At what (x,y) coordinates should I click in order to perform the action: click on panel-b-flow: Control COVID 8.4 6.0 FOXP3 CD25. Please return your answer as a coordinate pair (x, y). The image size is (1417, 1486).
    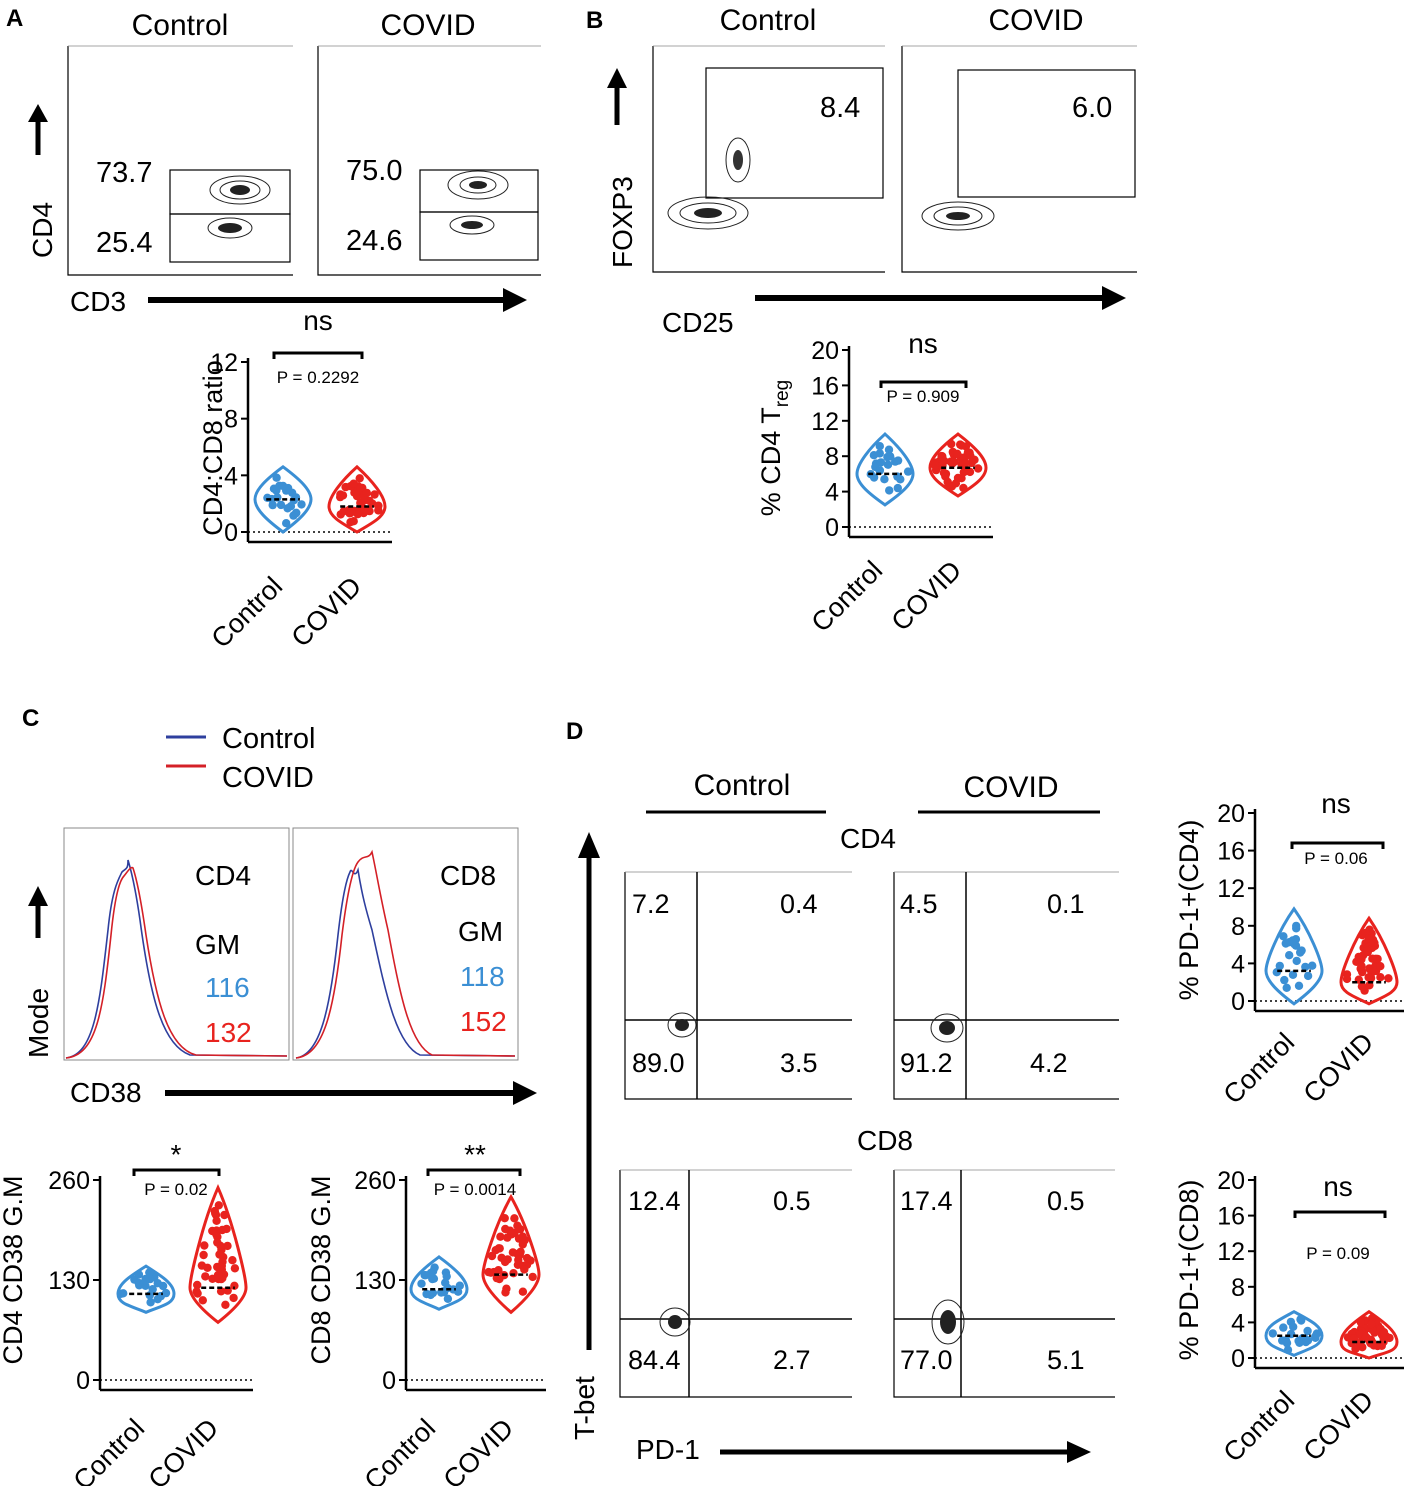
    Looking at the image, I should click on (872, 171).